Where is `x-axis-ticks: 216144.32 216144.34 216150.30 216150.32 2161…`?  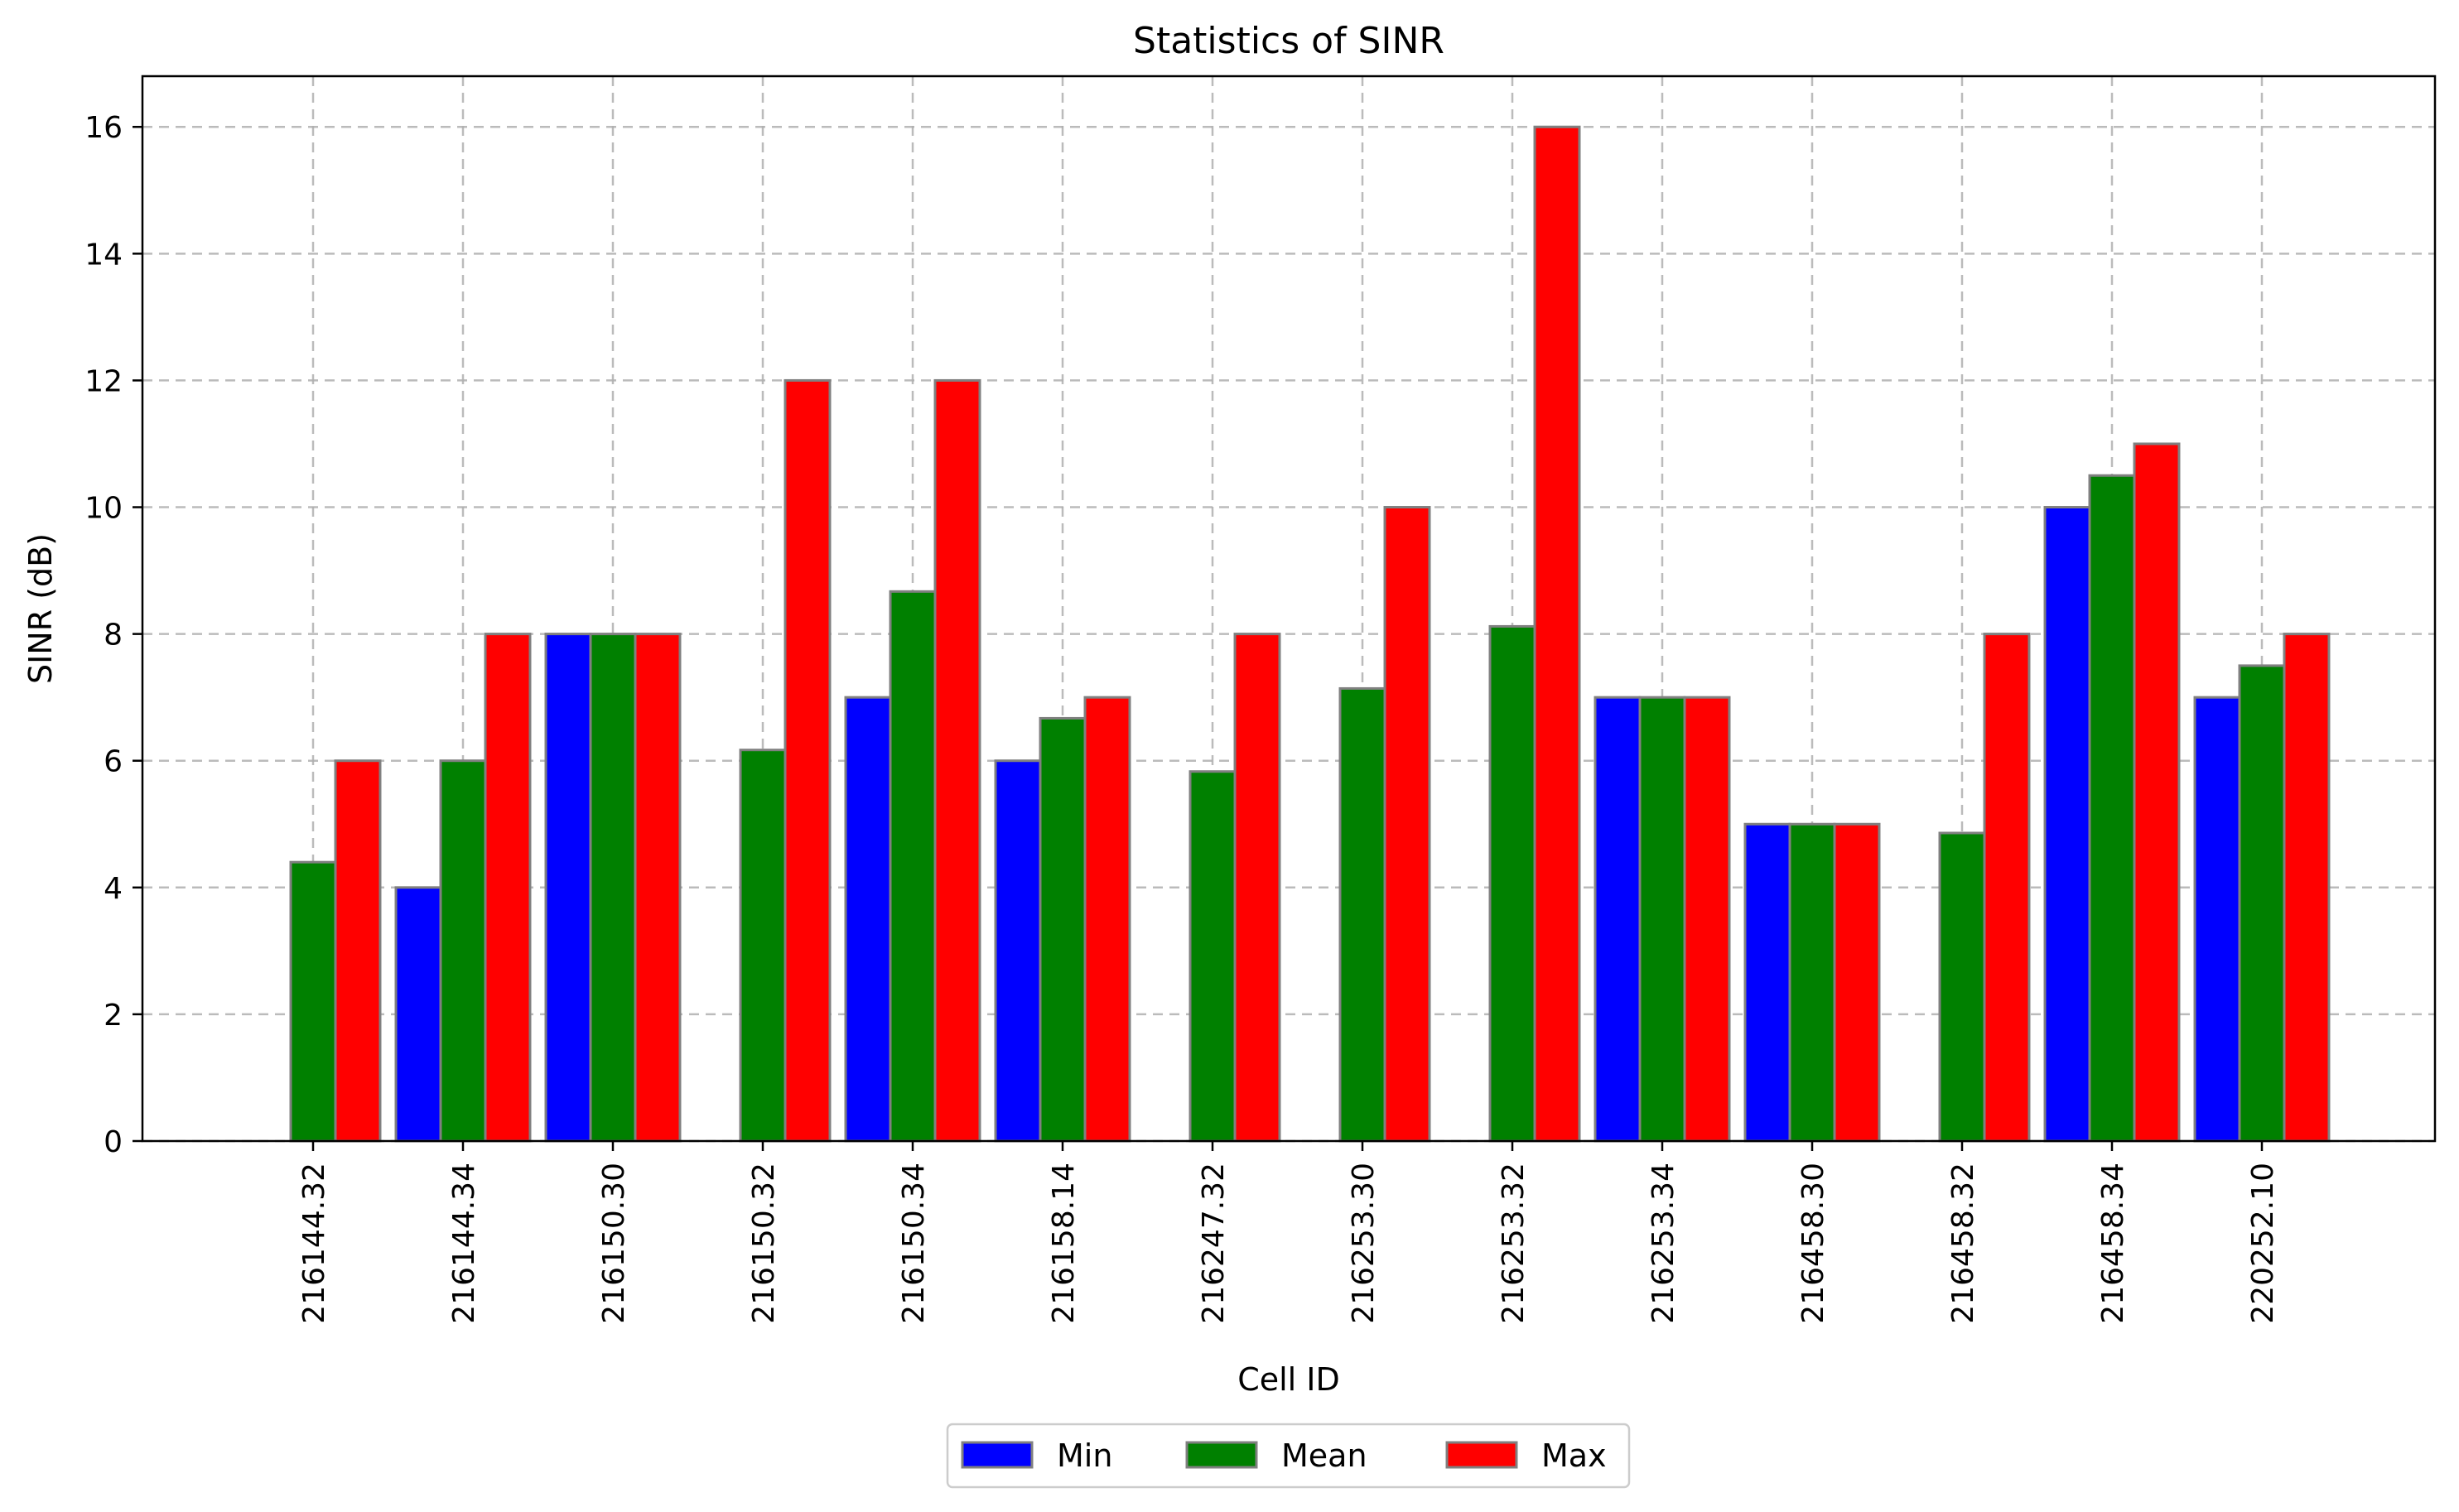
x-axis-ticks: 216144.32 216144.34 216150.30 216150.32 2161… is located at coordinates (1288, 1232).